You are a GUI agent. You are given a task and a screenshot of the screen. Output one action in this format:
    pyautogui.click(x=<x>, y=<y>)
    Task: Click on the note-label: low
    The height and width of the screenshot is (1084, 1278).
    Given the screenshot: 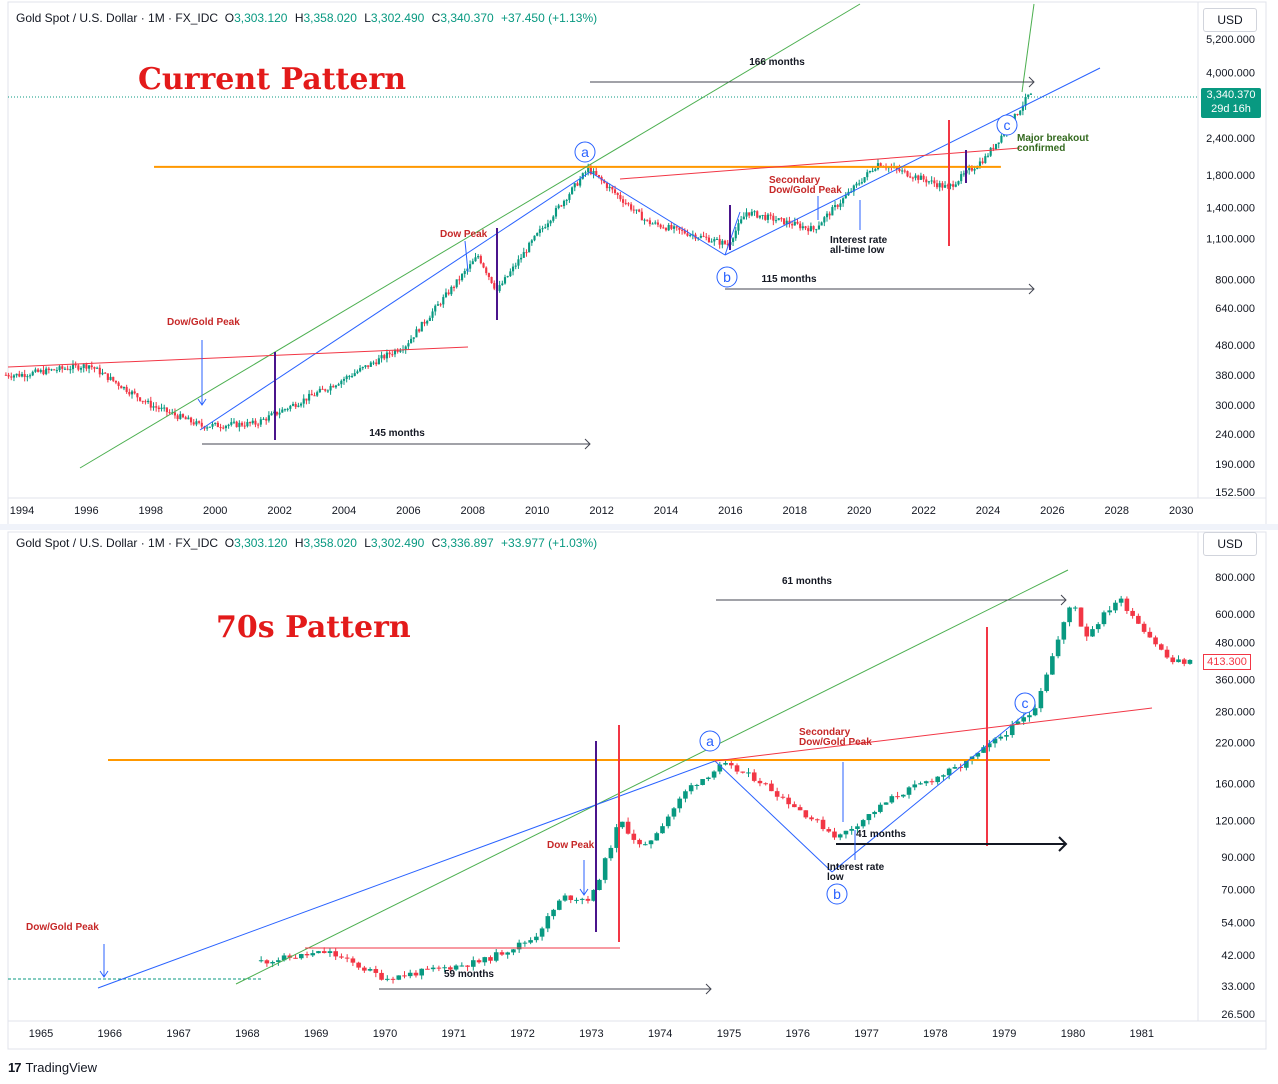 What is the action you would take?
    pyautogui.click(x=835, y=877)
    